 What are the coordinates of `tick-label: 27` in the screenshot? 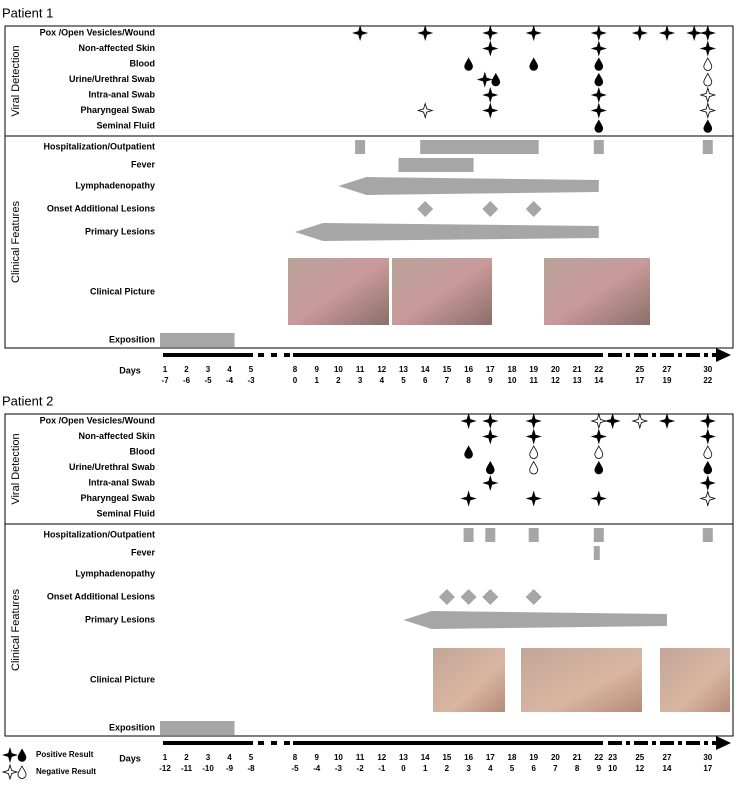 It's located at (667, 369).